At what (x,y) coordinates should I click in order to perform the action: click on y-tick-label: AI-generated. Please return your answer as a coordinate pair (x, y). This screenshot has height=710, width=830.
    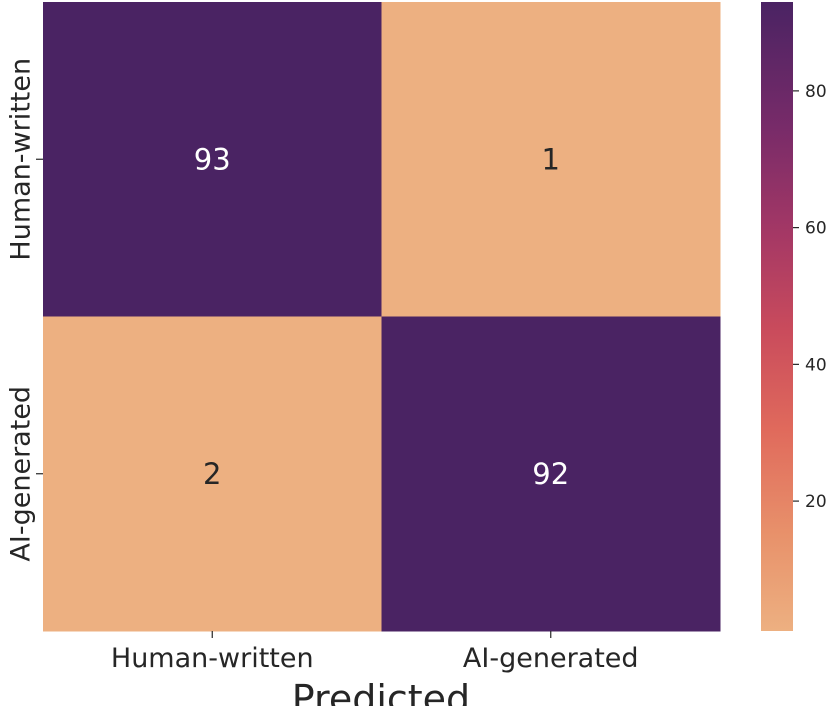
    Looking at the image, I should click on (21, 474).